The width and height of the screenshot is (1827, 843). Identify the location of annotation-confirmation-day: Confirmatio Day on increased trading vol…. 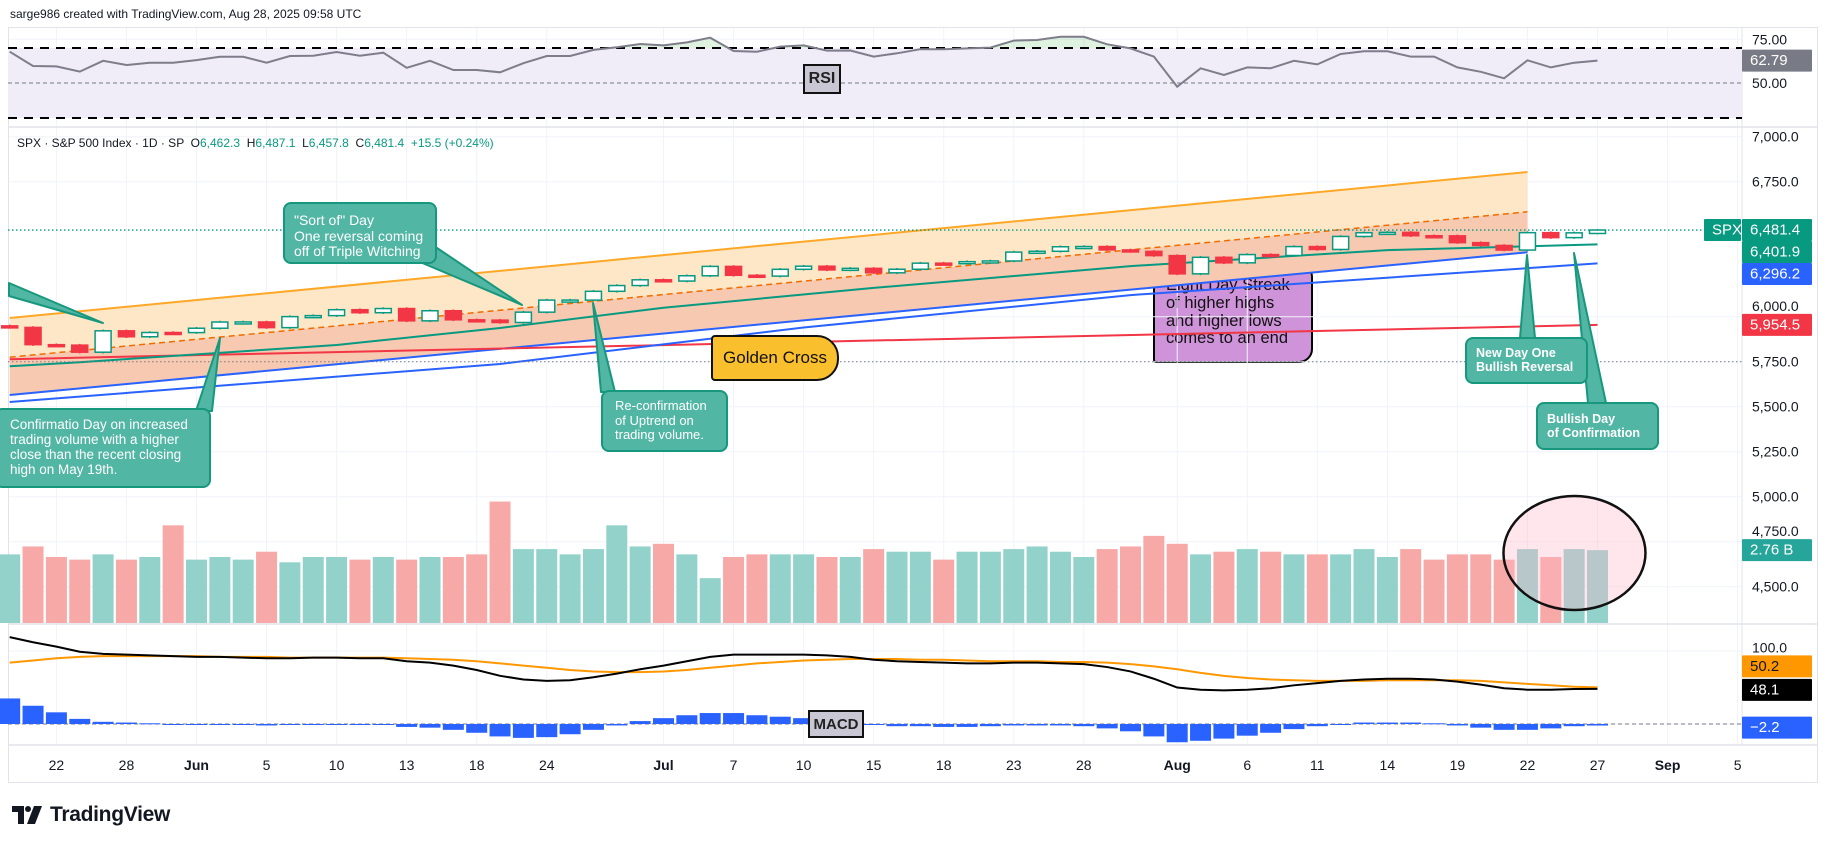
(105, 448).